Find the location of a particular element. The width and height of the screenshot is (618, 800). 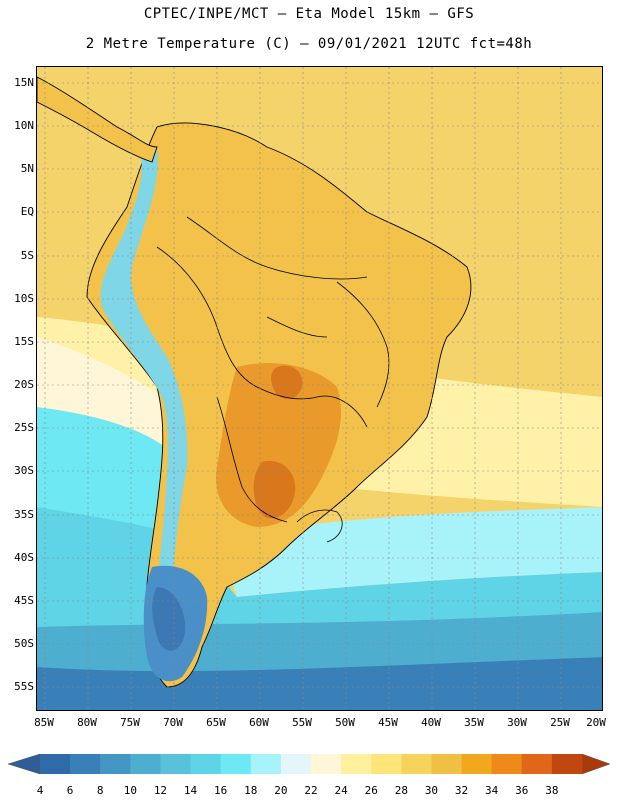

colorbar-label: 6 is located at coordinates (70, 790).